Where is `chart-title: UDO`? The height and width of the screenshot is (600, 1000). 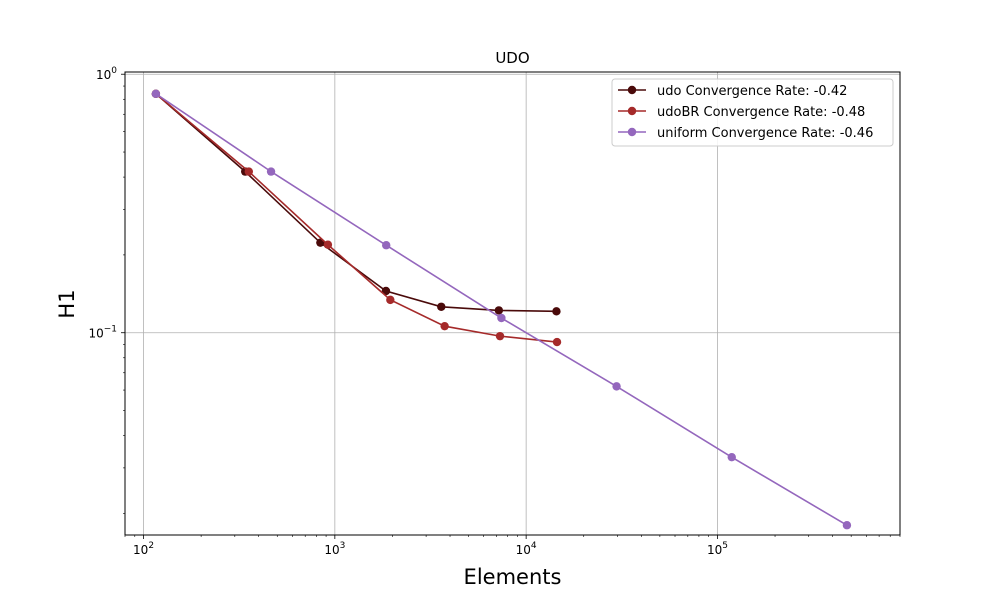 chart-title: UDO is located at coordinates (512, 58).